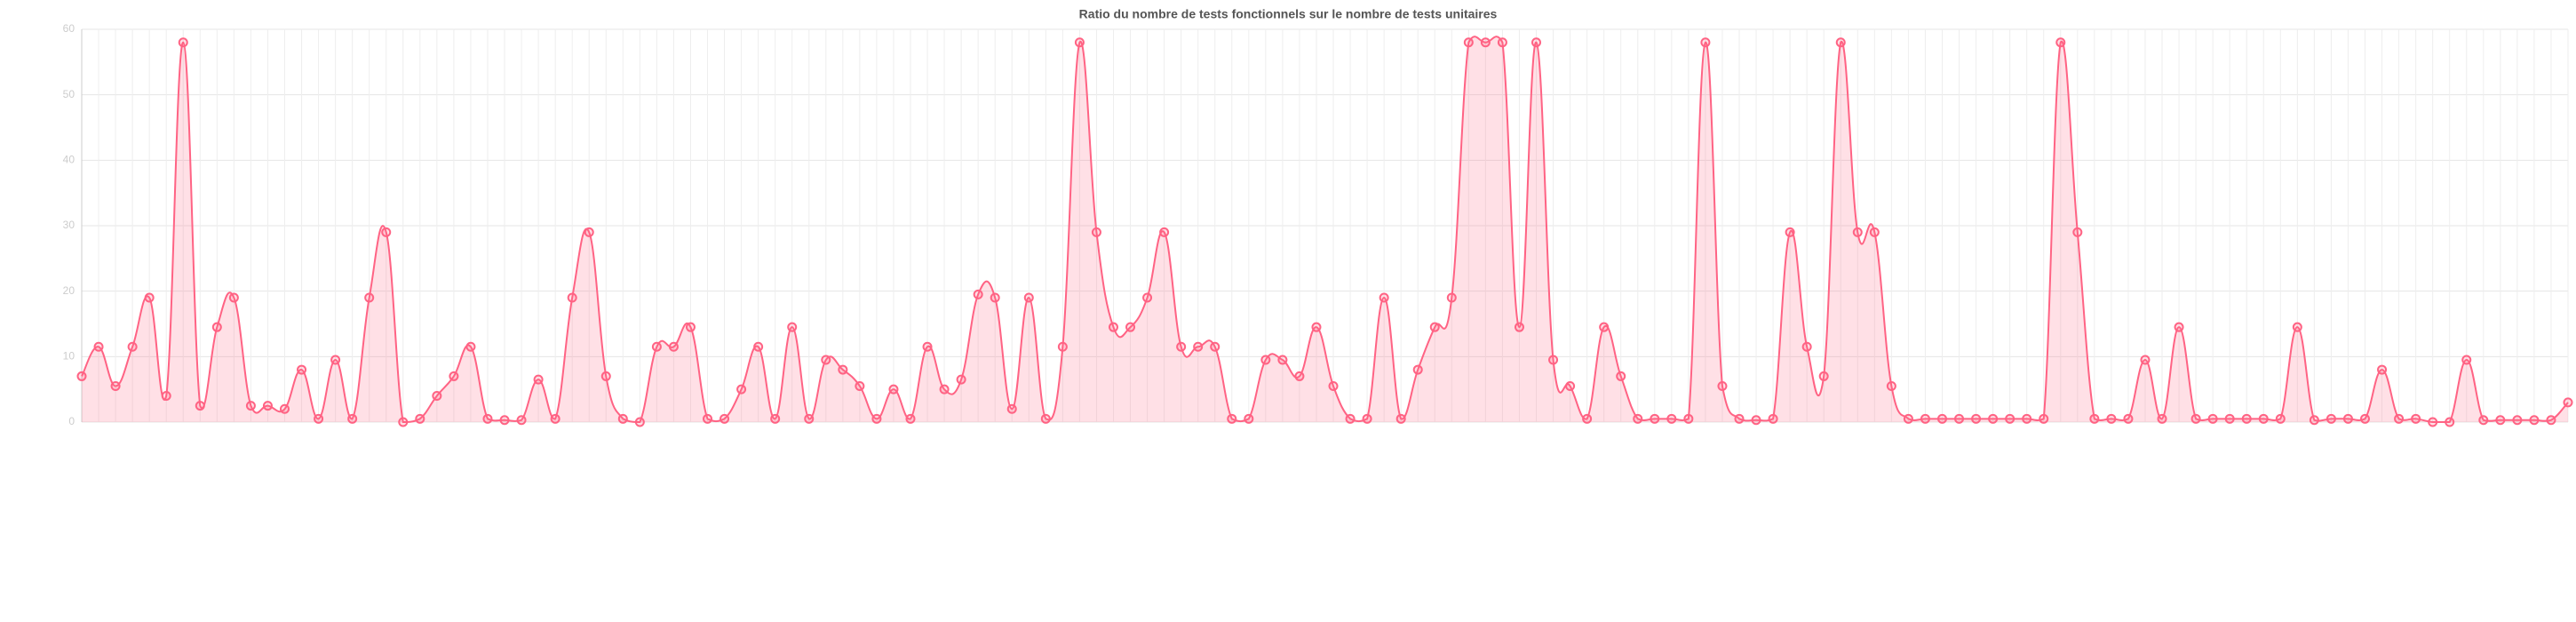 This screenshot has width=2576, height=622. What do you see at coordinates (69, 225) in the screenshot?
I see `y-tick-label: 30` at bounding box center [69, 225].